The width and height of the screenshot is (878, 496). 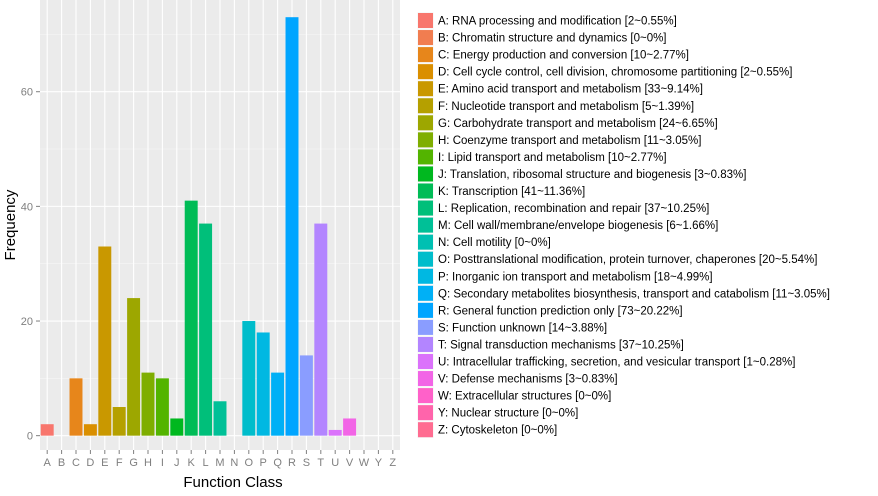 I want to click on legend-key-E, so click(x=425, y=89).